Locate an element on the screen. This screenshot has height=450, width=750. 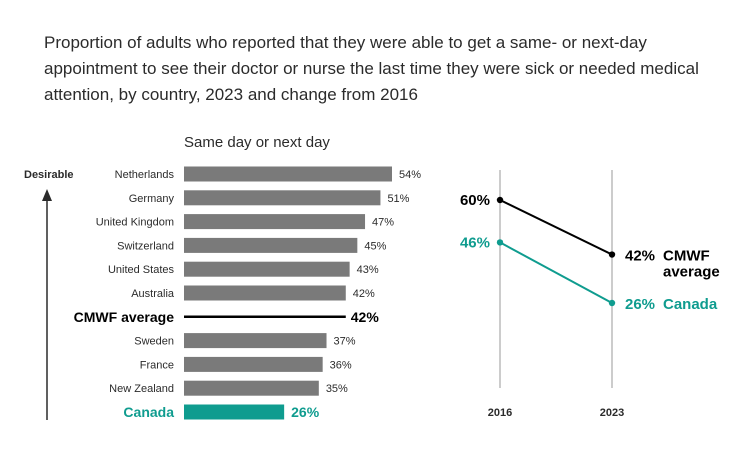
bar-netherlands is located at coordinates (288, 174).